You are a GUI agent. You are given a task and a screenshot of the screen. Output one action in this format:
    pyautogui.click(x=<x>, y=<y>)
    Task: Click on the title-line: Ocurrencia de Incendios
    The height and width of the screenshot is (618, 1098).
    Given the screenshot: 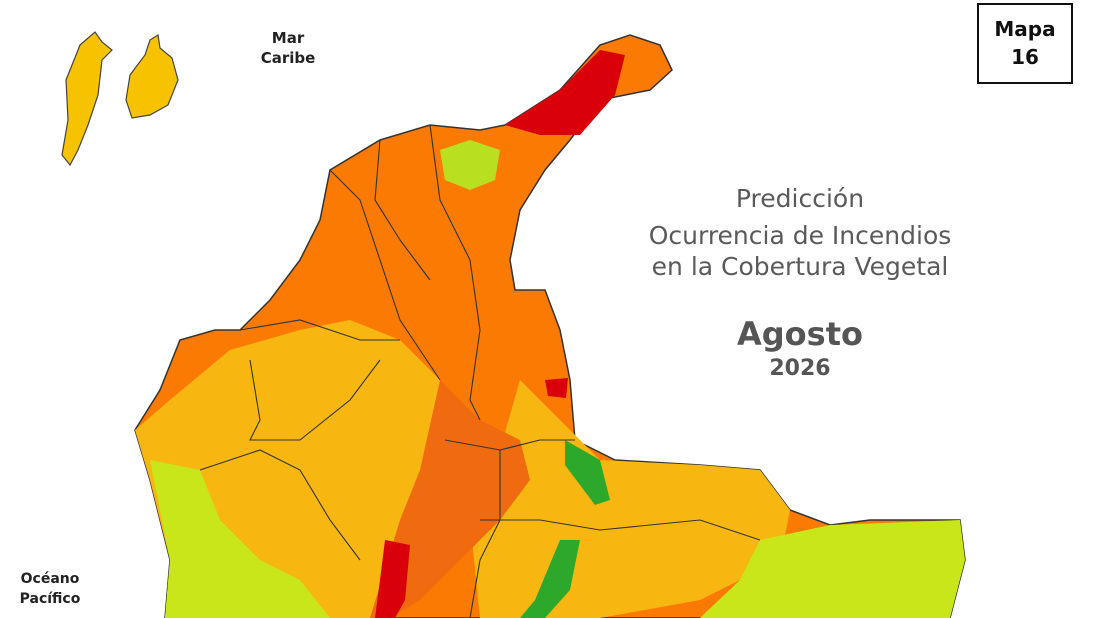 What is the action you would take?
    pyautogui.click(x=800, y=235)
    